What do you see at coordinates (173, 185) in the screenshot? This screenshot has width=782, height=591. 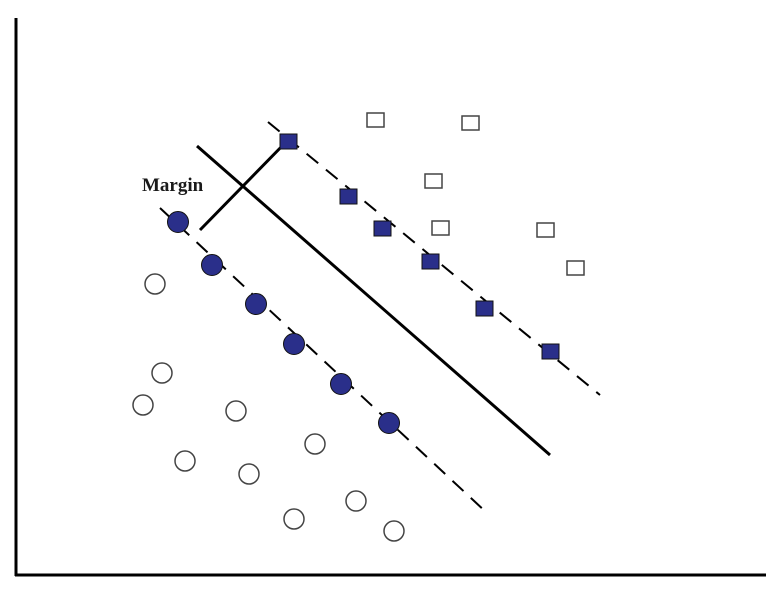 I see `margin-label: Margin` at bounding box center [173, 185].